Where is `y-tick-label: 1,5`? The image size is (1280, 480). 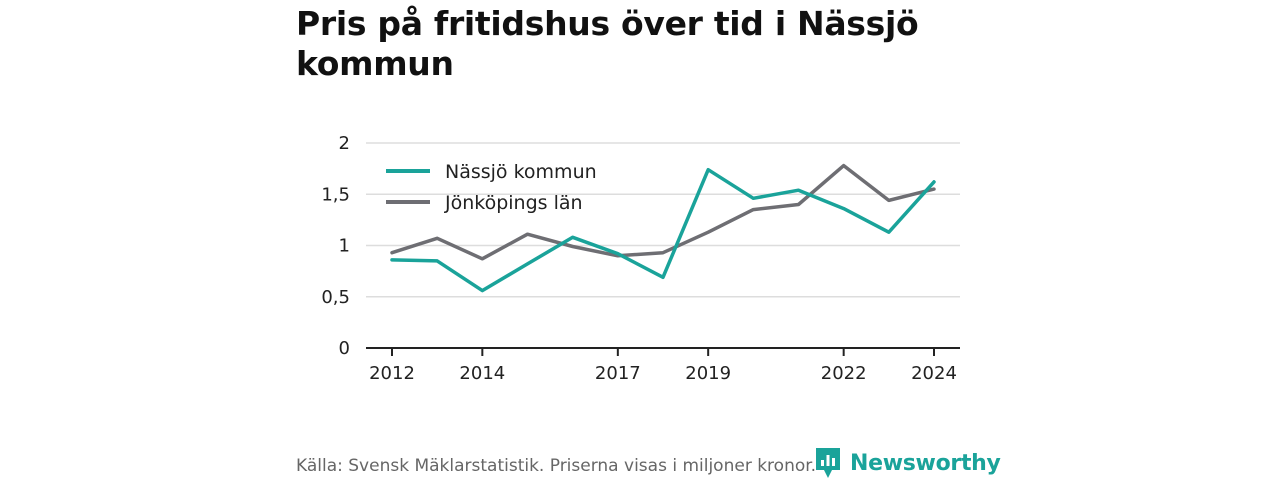 y-tick-label: 1,5 is located at coordinates (335, 194).